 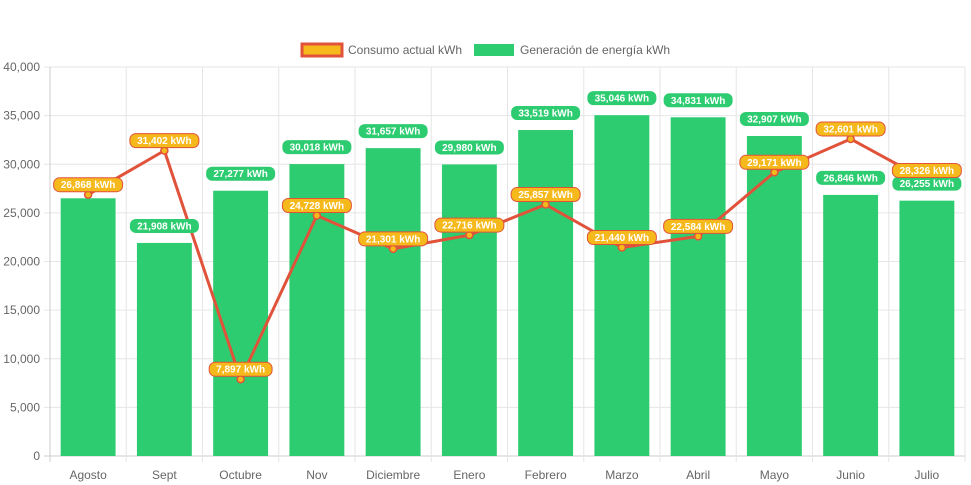 What do you see at coordinates (322, 50) in the screenshot?
I see `legend-swatch-consumo` at bounding box center [322, 50].